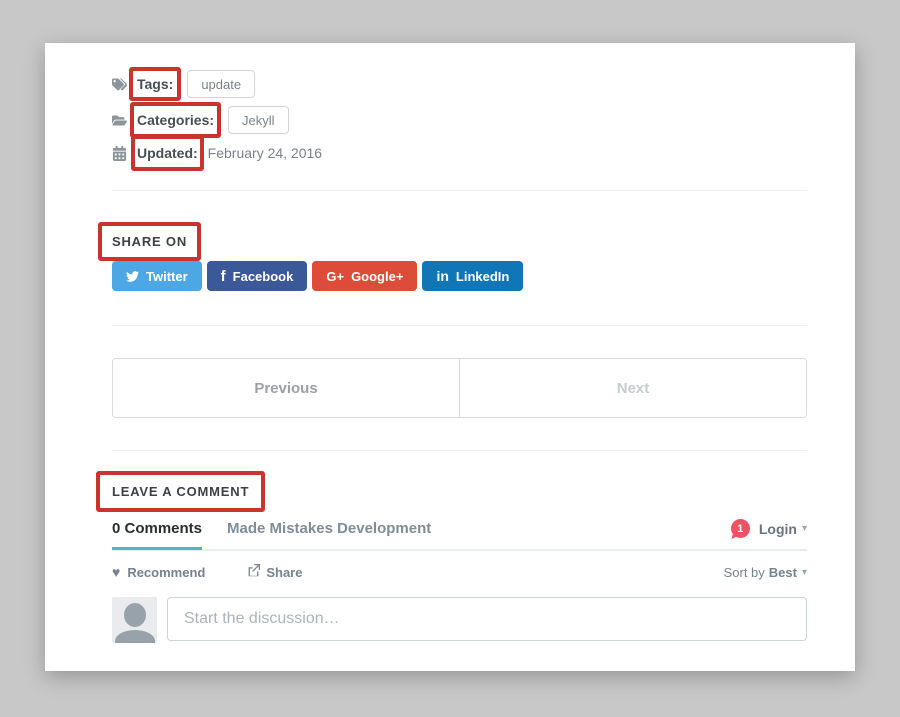 This screenshot has height=717, width=900. I want to click on recommend-button: ♥ Recommend, so click(158, 572).